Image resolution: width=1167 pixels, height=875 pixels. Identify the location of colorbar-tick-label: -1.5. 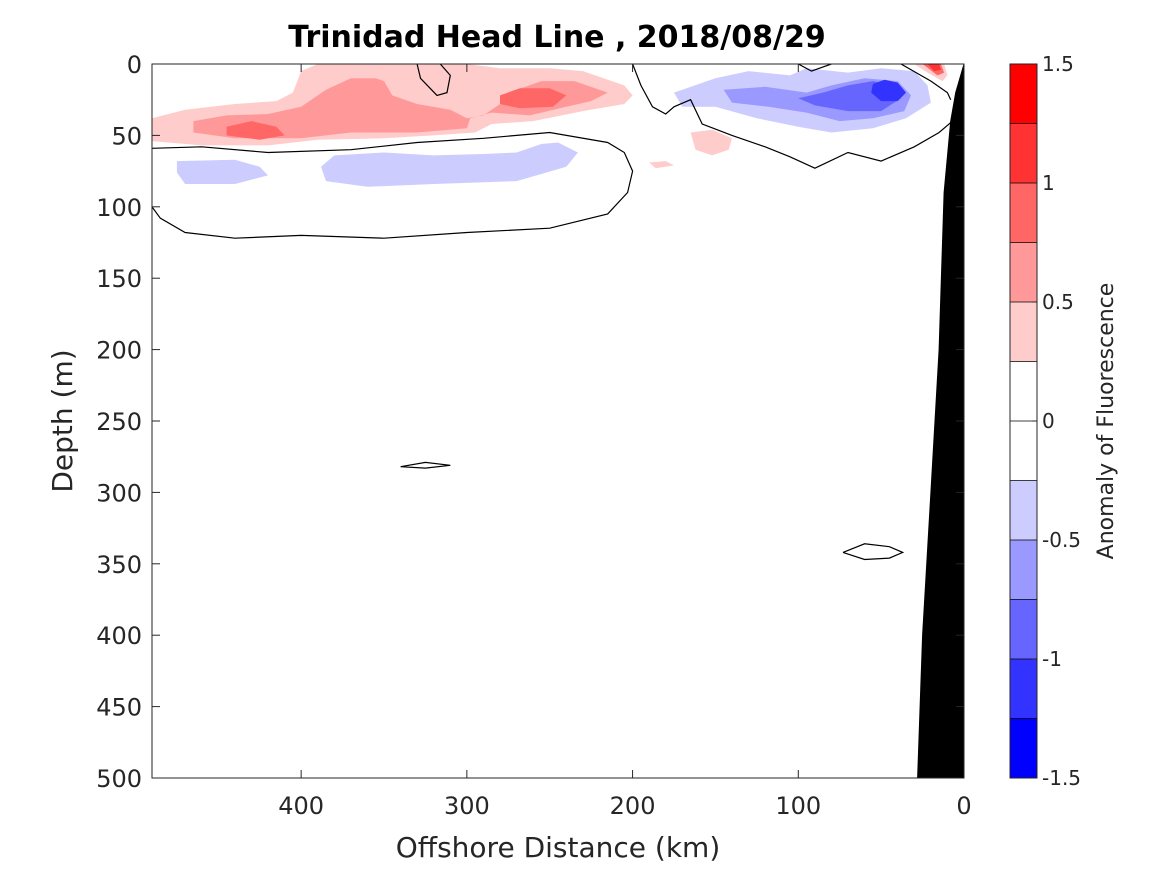
(1061, 778).